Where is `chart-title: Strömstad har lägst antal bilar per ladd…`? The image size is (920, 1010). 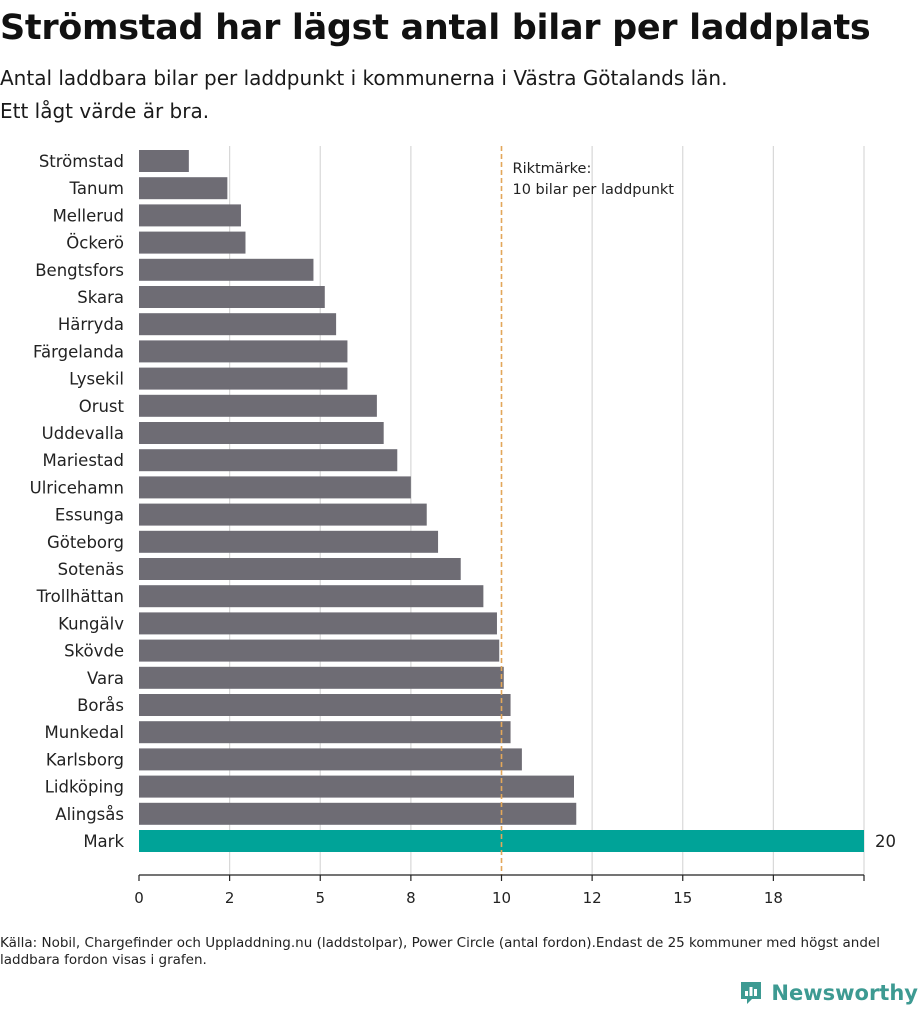
chart-title: Strömstad har lägst antal bilar per ladd… is located at coordinates (435, 28).